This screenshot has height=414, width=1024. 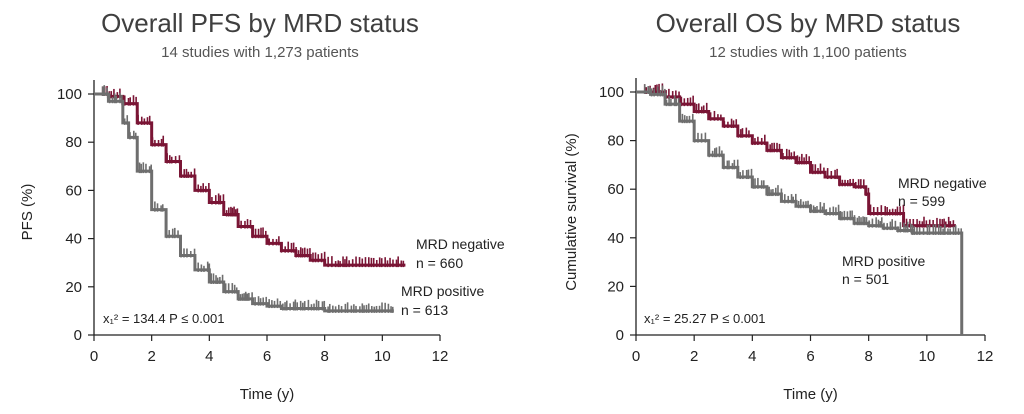 I want to click on series-n-label: n = 613, so click(x=424, y=310).